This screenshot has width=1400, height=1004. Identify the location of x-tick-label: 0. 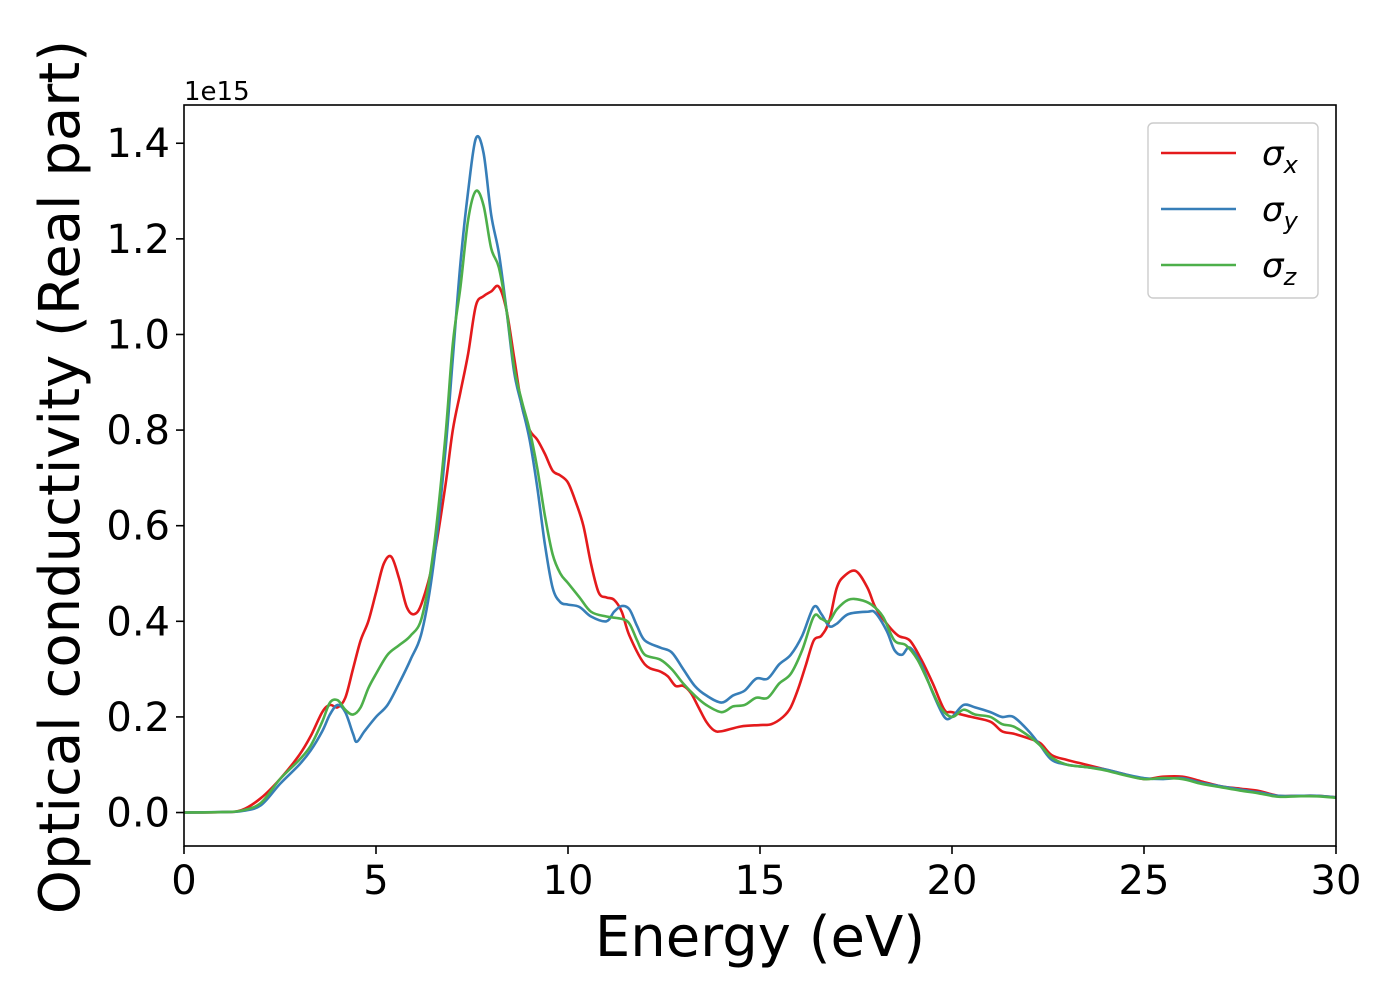
(183, 881).